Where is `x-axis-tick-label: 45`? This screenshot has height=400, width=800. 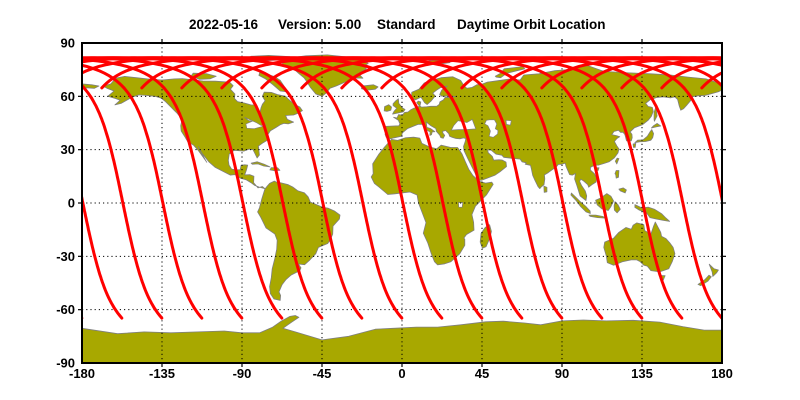
x-axis-tick-label: 45 is located at coordinates (482, 373).